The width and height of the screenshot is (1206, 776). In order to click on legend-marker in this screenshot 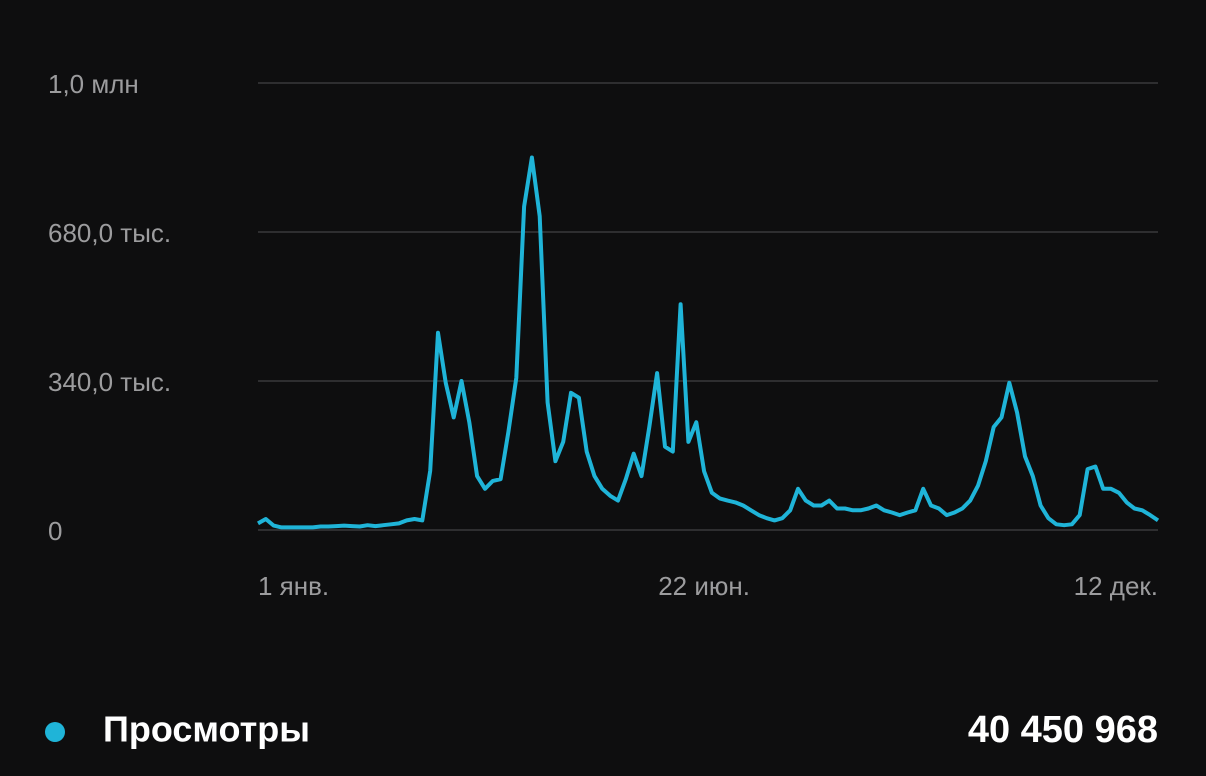, I will do `click(55, 732)`.